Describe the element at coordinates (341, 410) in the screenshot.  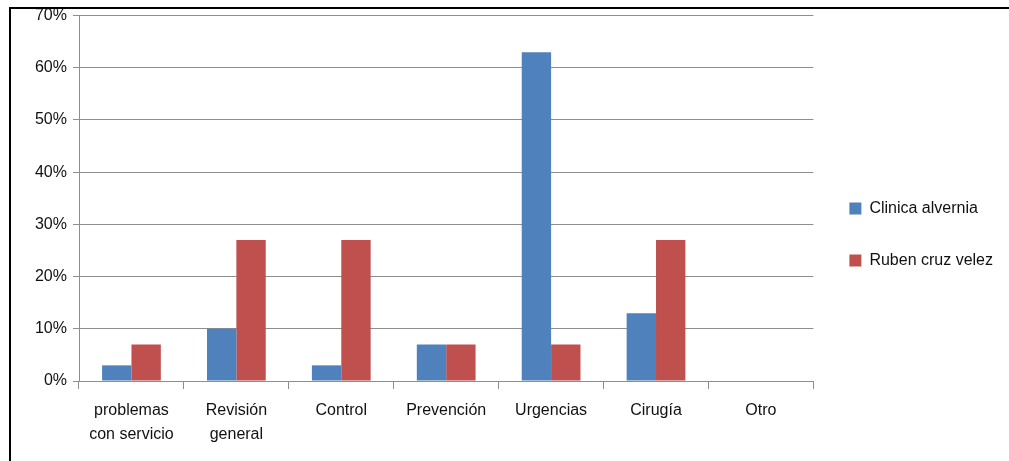
I see `x-tick-label: Control` at that location.